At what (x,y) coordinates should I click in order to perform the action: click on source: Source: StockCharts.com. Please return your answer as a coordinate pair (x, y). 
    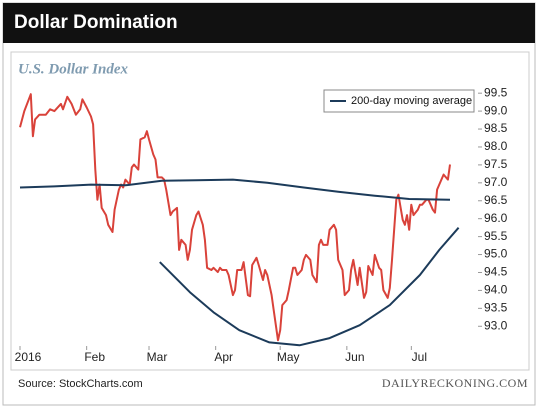
    Looking at the image, I should click on (80, 384).